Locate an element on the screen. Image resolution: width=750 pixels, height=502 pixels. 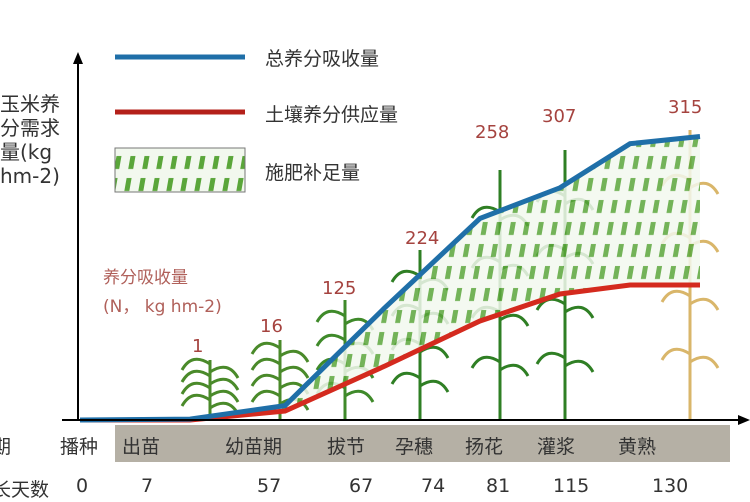
stage-label: 黄熟 is located at coordinates (637, 447).